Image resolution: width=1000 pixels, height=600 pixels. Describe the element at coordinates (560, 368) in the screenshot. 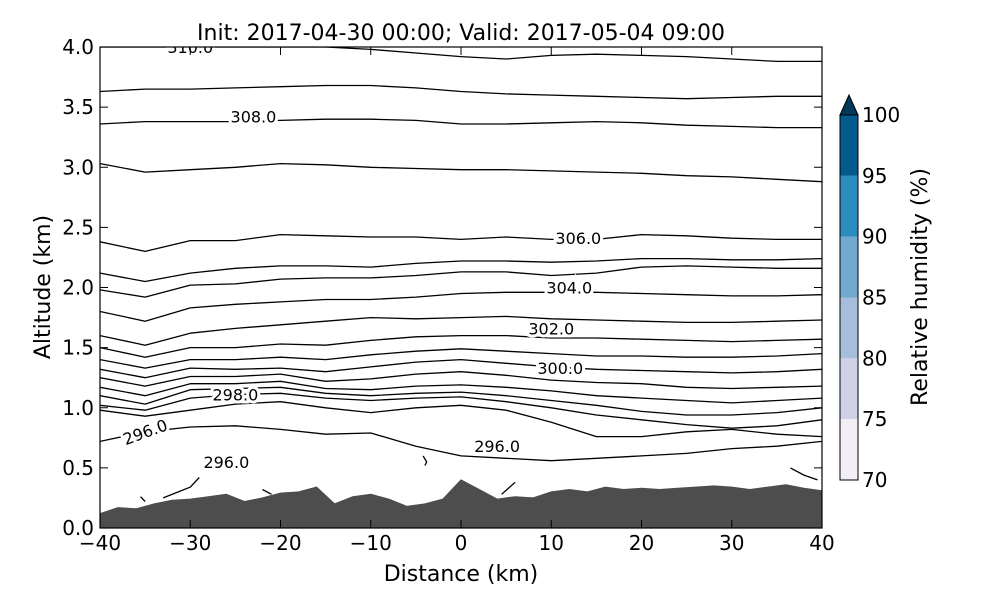

I see `contour-label-4: 300.0` at that location.